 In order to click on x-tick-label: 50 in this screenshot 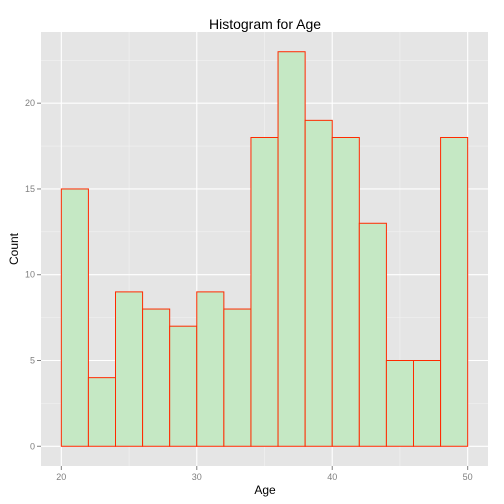, I will do `click(468, 477)`.